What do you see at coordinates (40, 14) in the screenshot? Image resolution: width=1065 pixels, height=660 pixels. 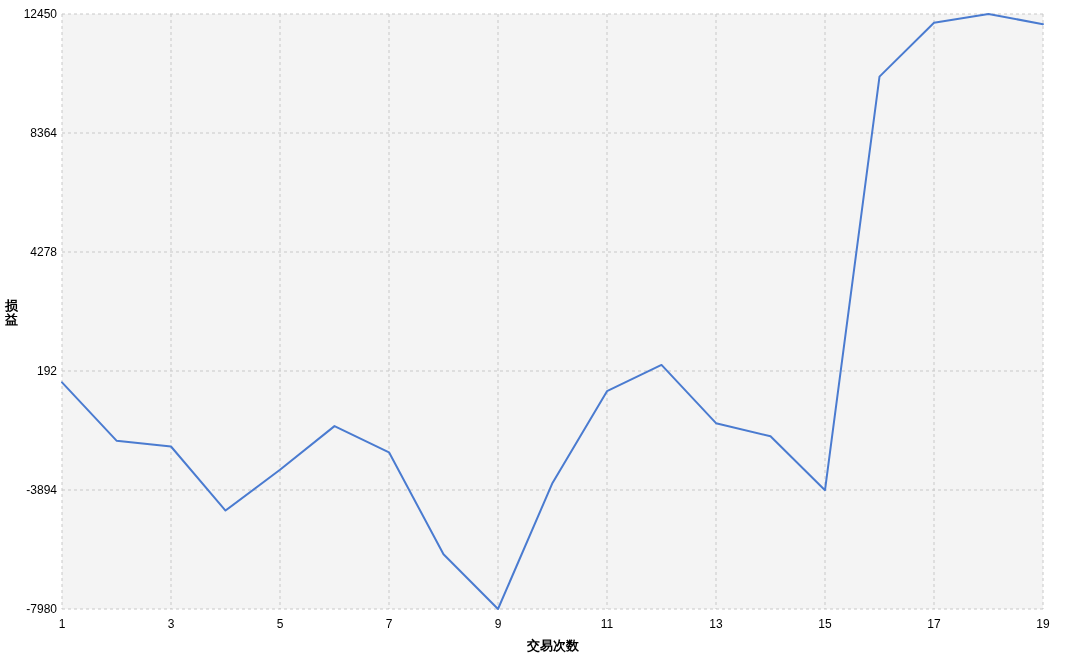 I see `y-tick-label: 12450` at bounding box center [40, 14].